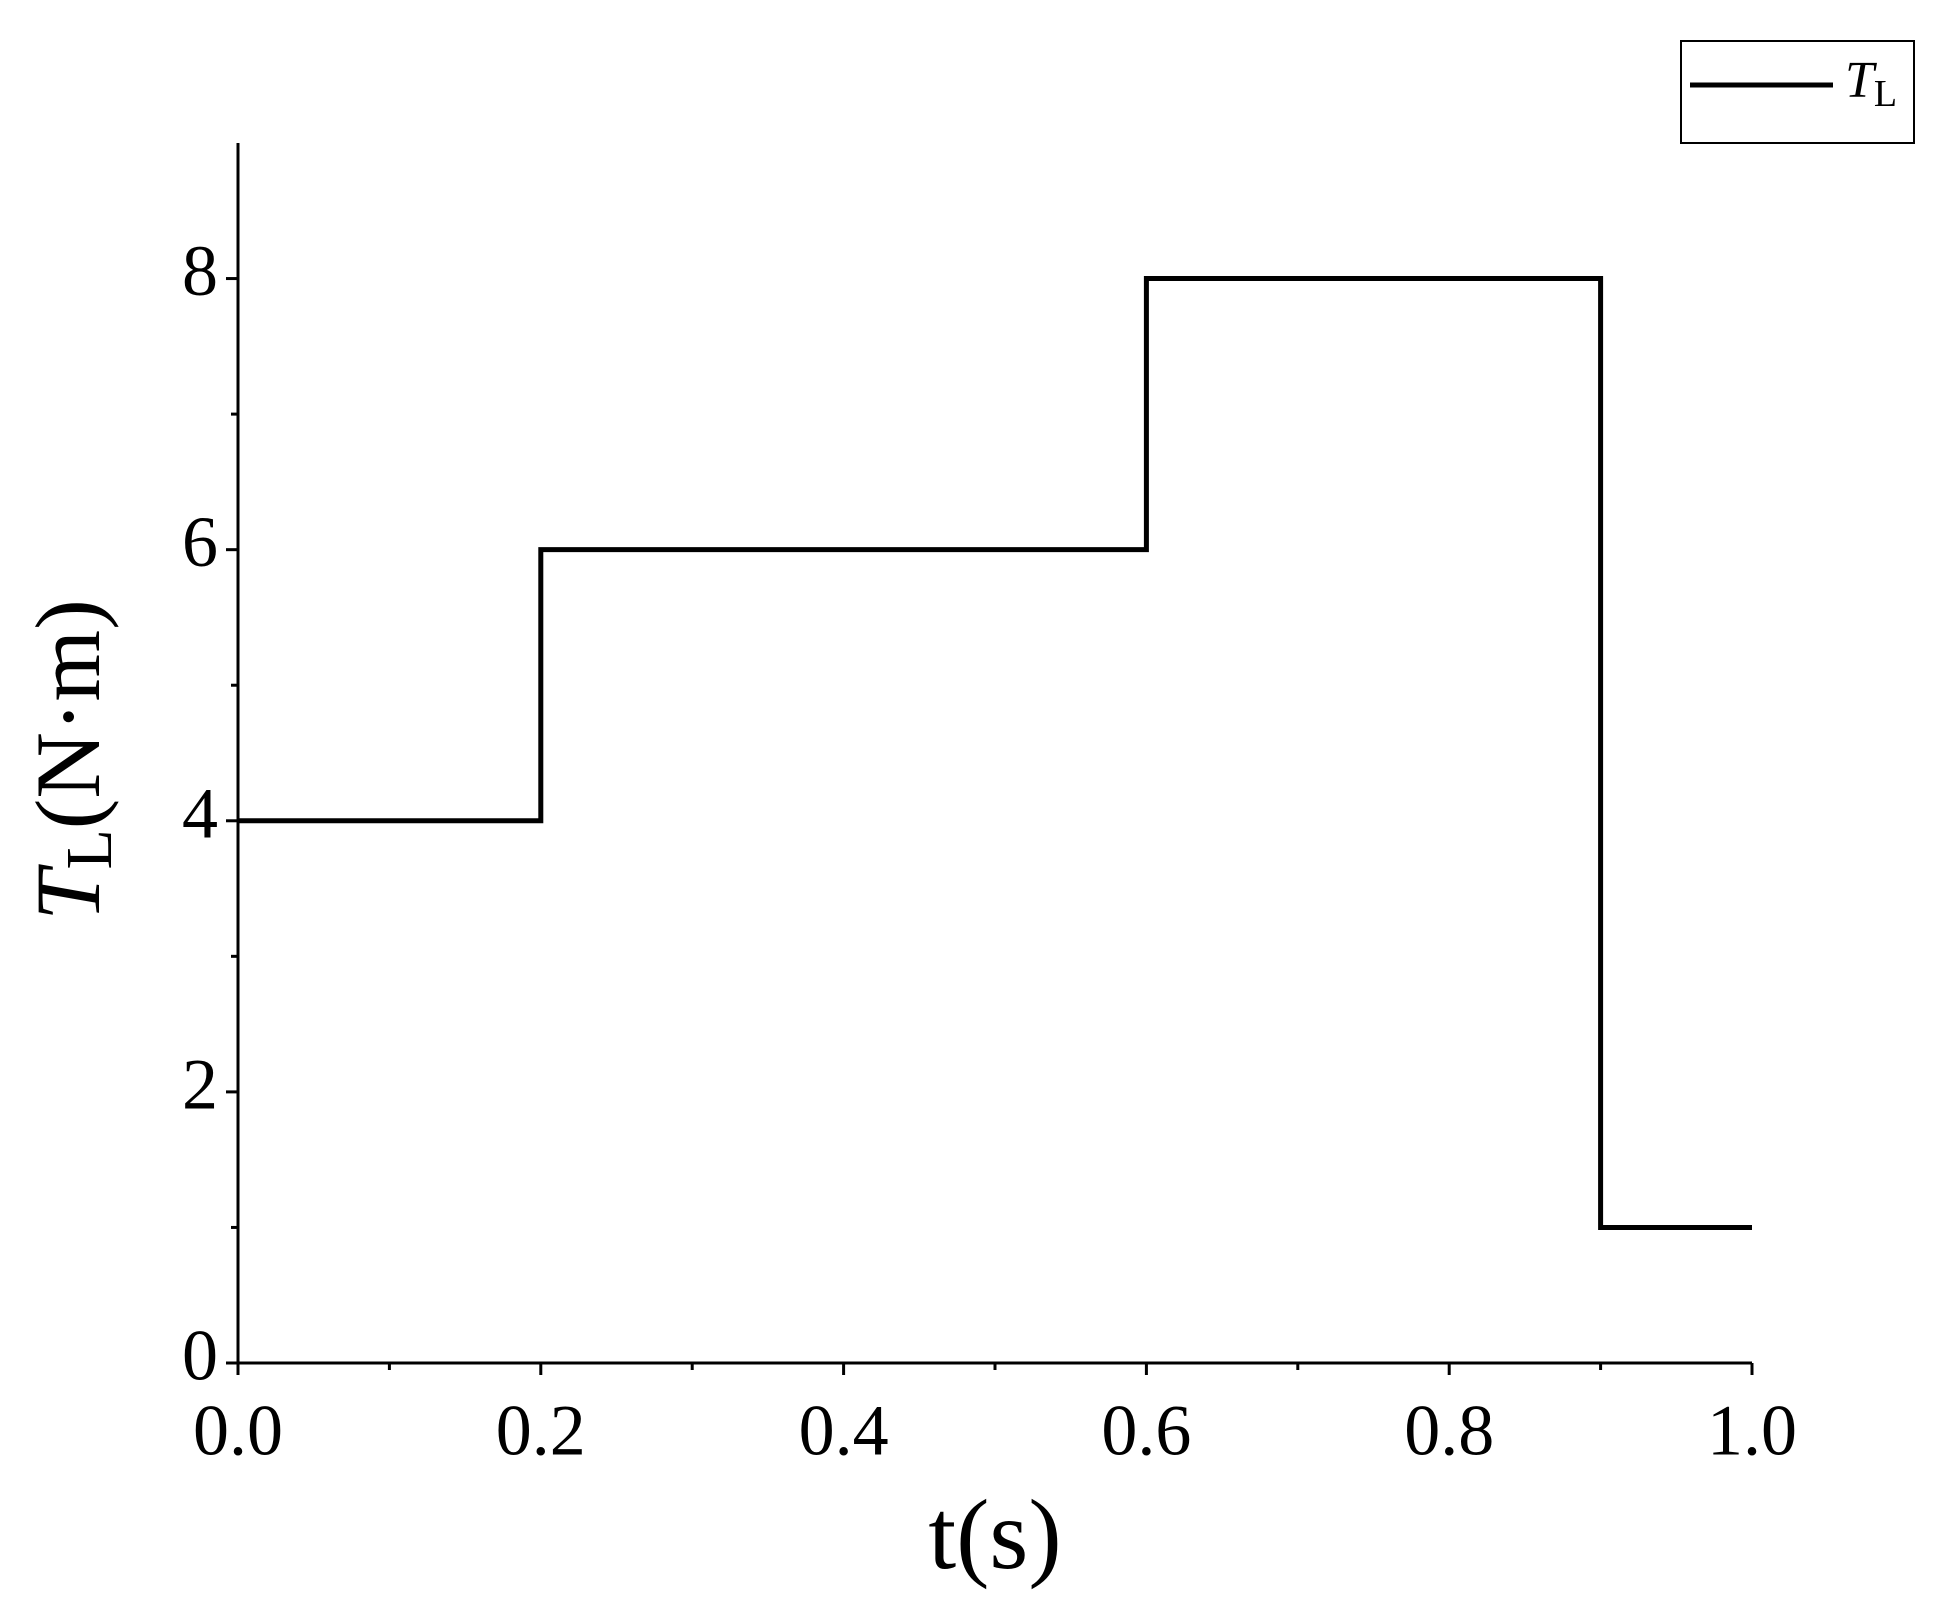  What do you see at coordinates (200, 271) in the screenshot?
I see `y-tick-label: 8` at bounding box center [200, 271].